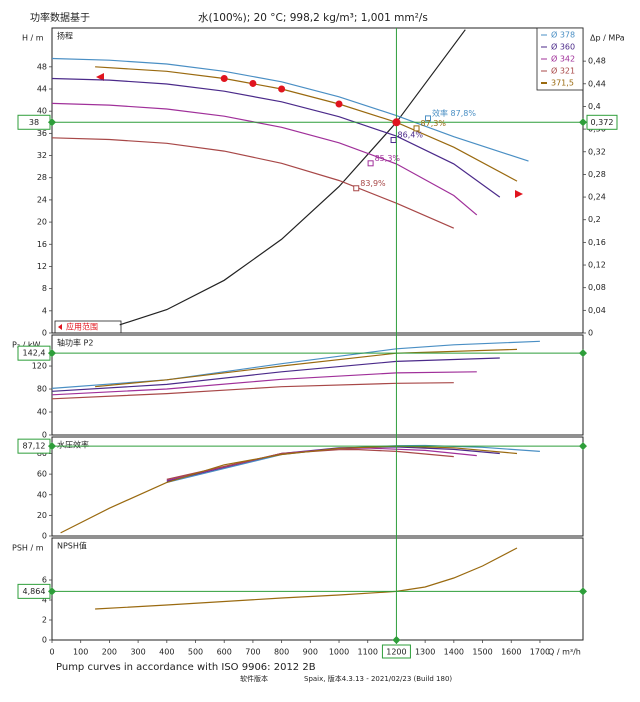  Describe the element at coordinates (44, 580) in the screenshot. I see `y-tick-label: 6` at that location.